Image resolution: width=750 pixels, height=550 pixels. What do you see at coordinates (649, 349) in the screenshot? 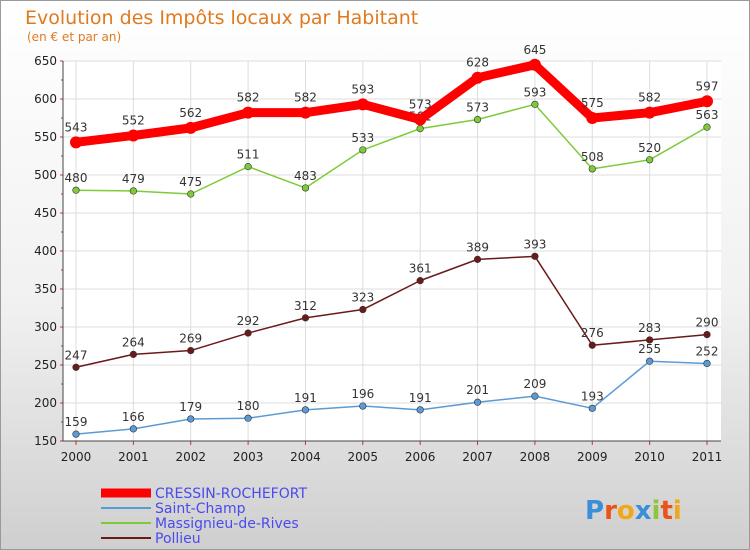
I see `data-label: 255` at bounding box center [649, 349].